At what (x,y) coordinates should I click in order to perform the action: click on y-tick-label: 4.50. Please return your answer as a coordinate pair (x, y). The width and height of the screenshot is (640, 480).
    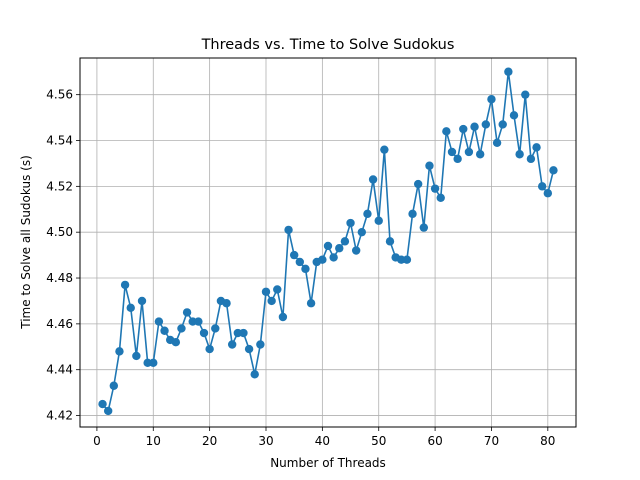
    Looking at the image, I should click on (59, 232).